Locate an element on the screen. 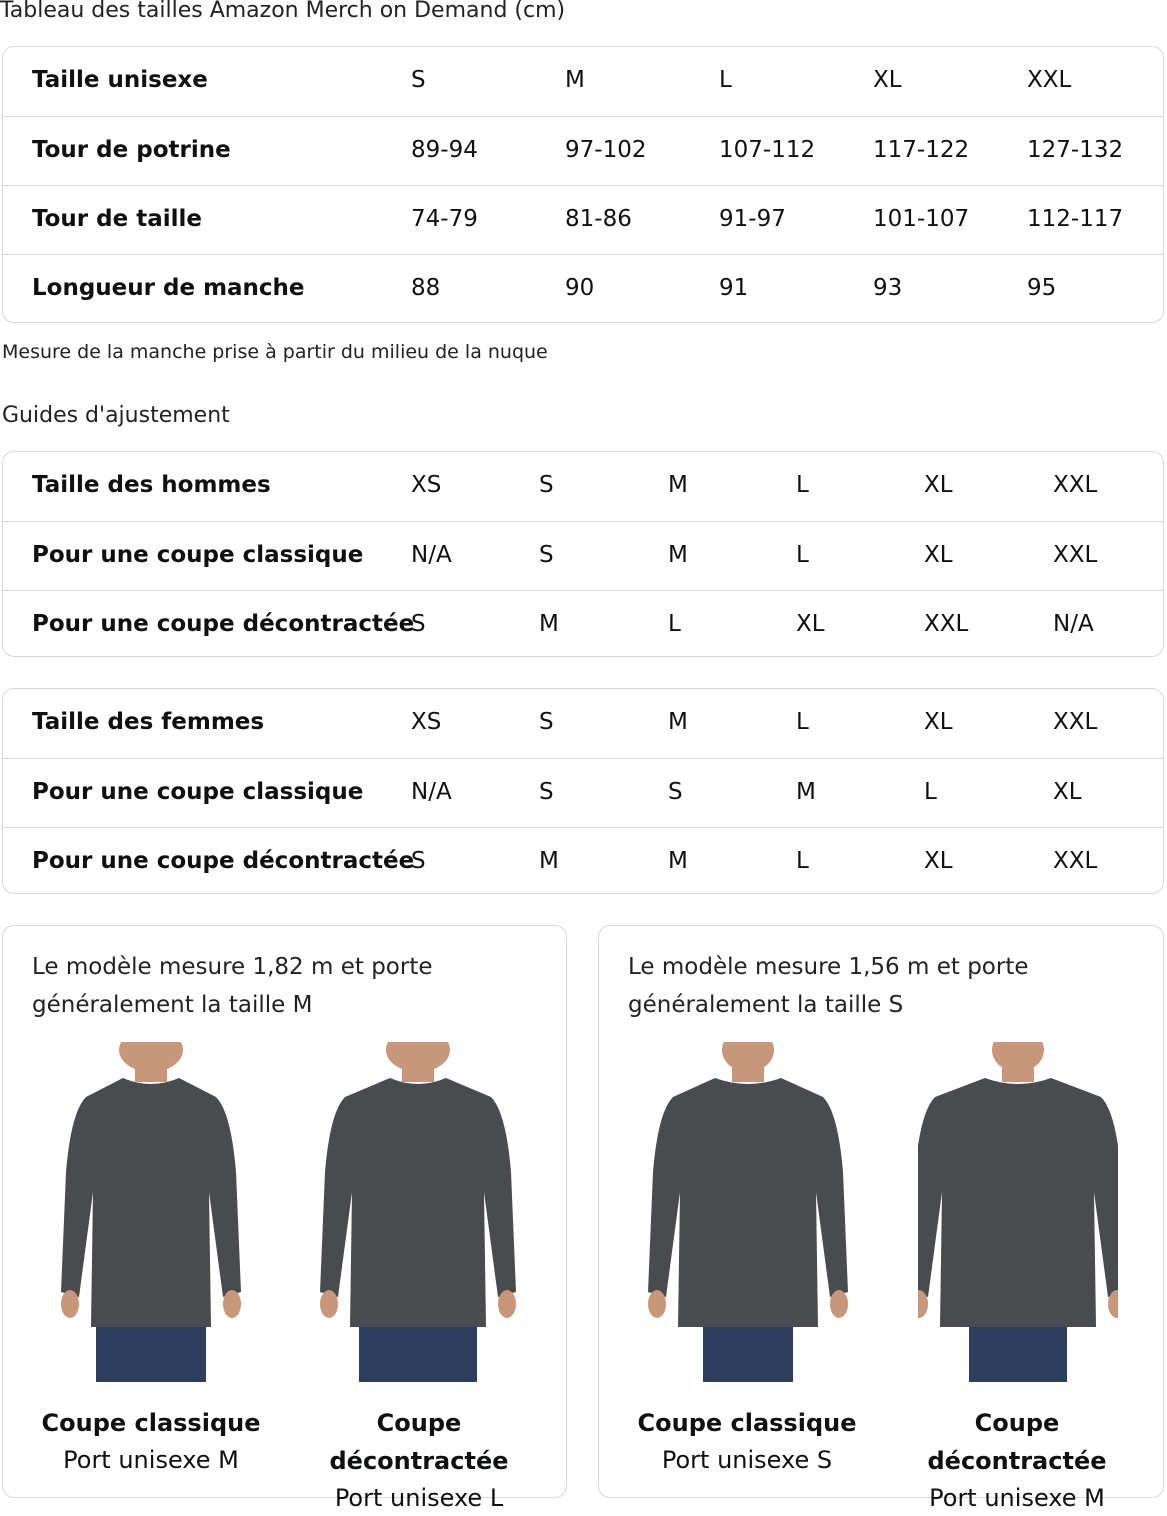 The width and height of the screenshot is (1167, 1516). table-cell: 95 is located at coordinates (1042, 288).